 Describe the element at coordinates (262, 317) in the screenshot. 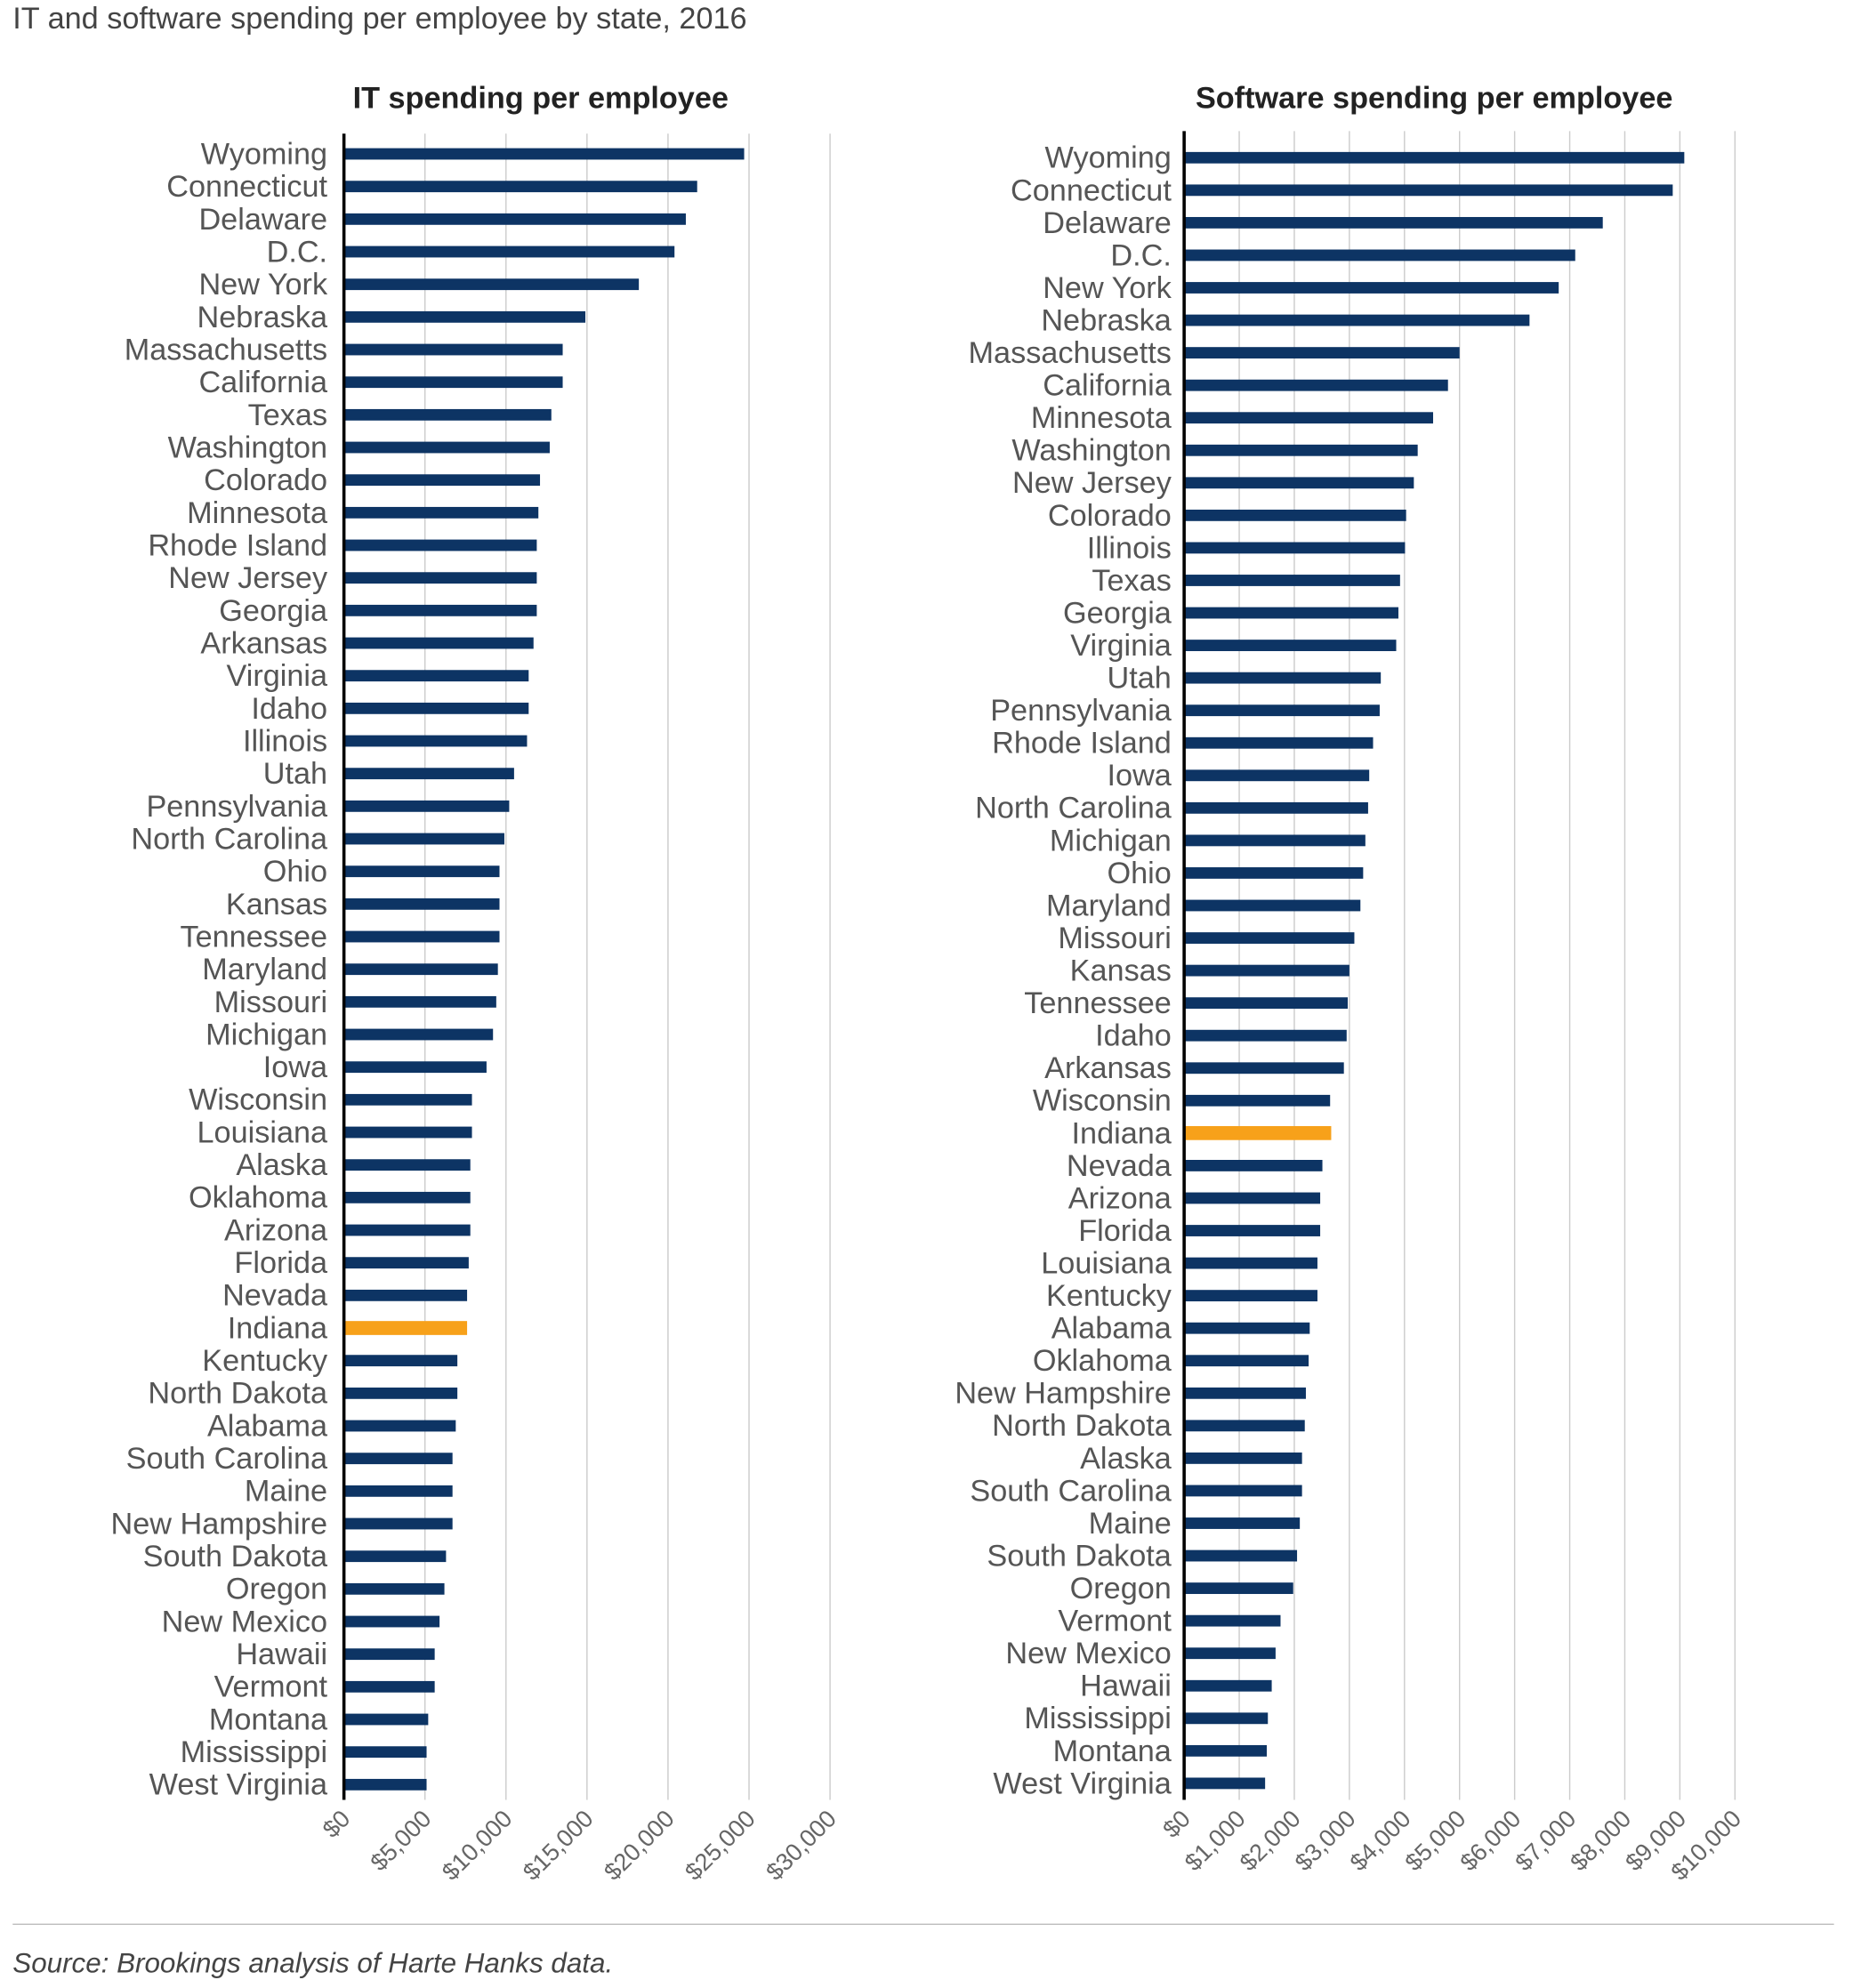

I see `category-label: Nebraska` at that location.